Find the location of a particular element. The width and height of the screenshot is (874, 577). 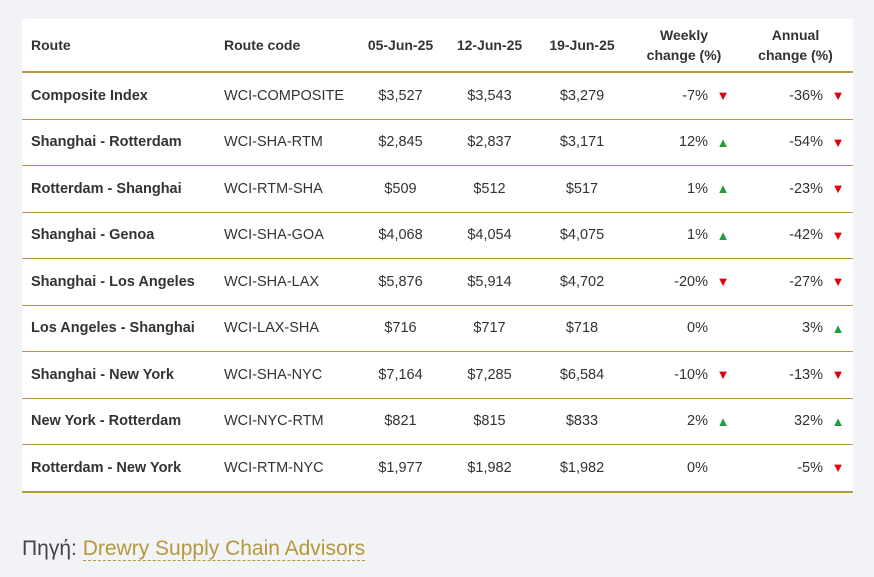

route-code: WCI-NYC-RTM is located at coordinates (285, 421).